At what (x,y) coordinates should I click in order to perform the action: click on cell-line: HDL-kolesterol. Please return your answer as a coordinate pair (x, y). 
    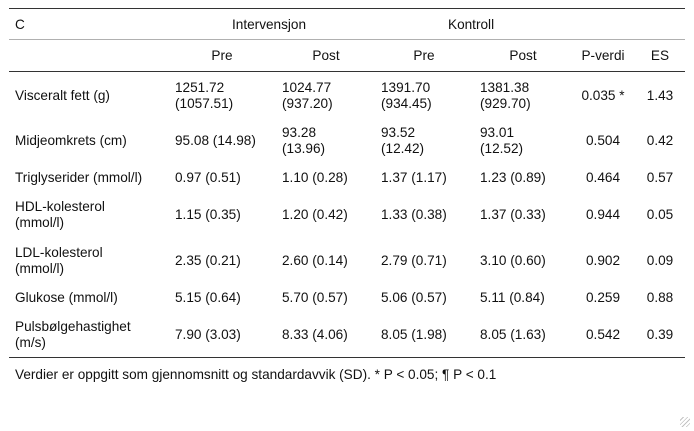
    Looking at the image, I should click on (60, 206).